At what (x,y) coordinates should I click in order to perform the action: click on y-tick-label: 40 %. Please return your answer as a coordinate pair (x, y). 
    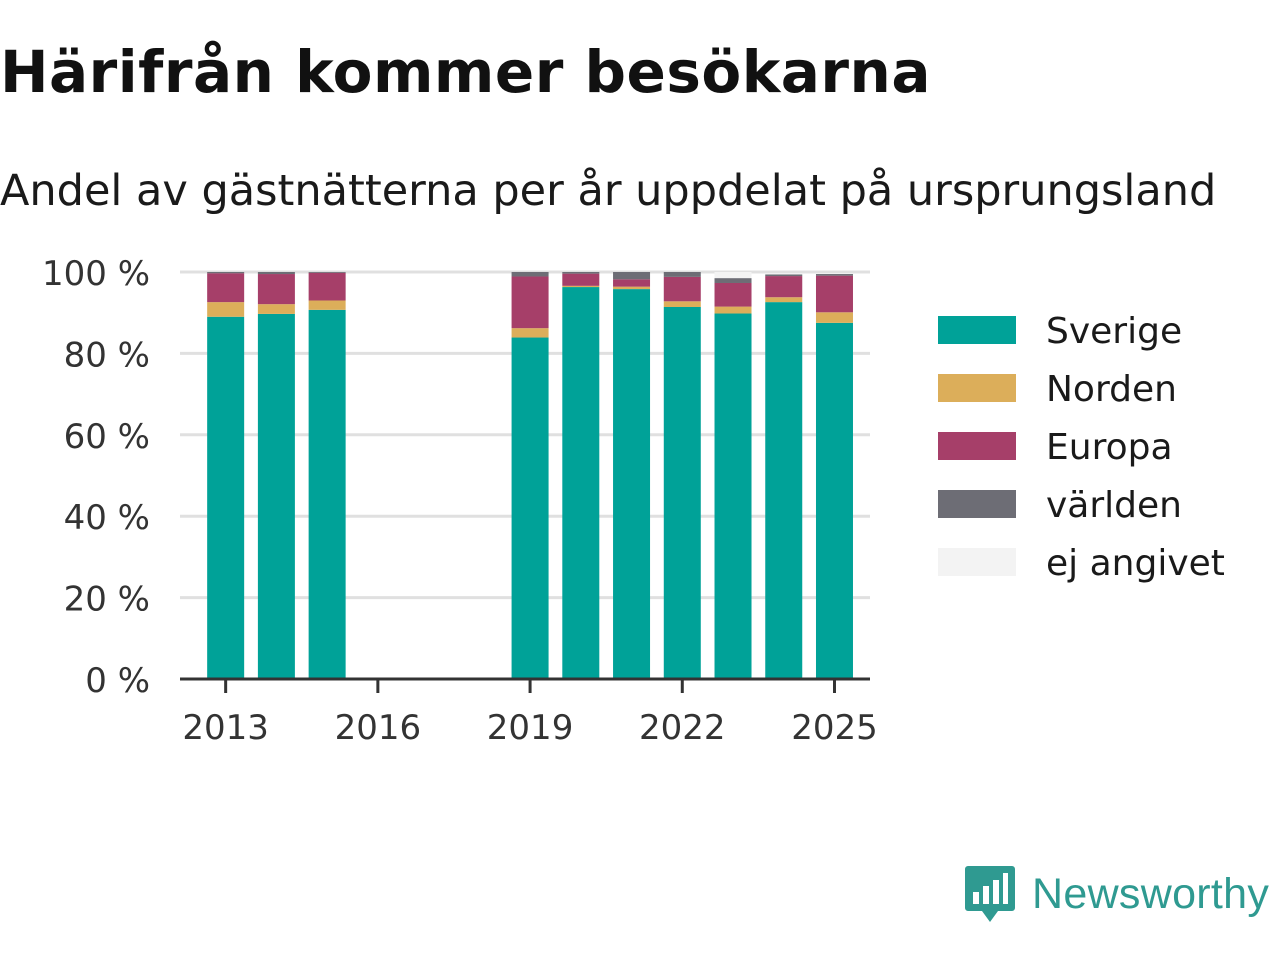
    Looking at the image, I should click on (107, 518).